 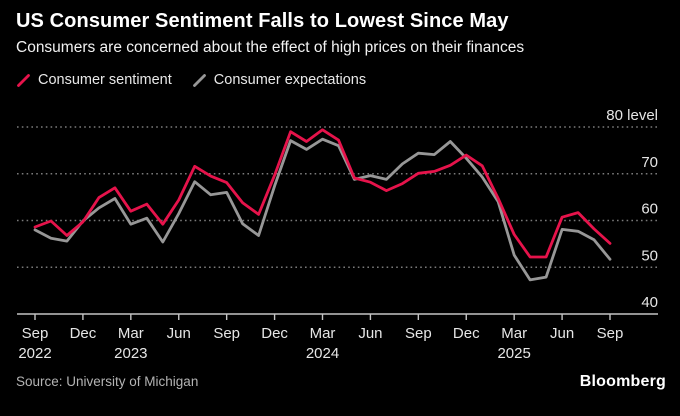 I want to click on bloomberg-logo: Bloomberg, so click(x=622, y=381).